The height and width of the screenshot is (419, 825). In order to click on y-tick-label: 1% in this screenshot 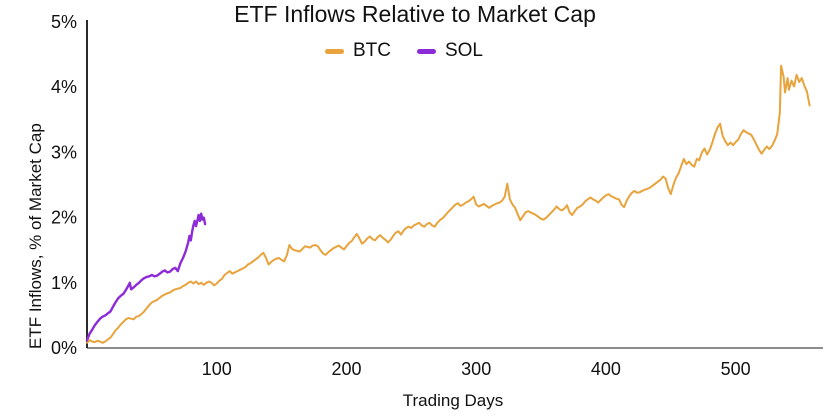, I will do `click(64, 283)`.